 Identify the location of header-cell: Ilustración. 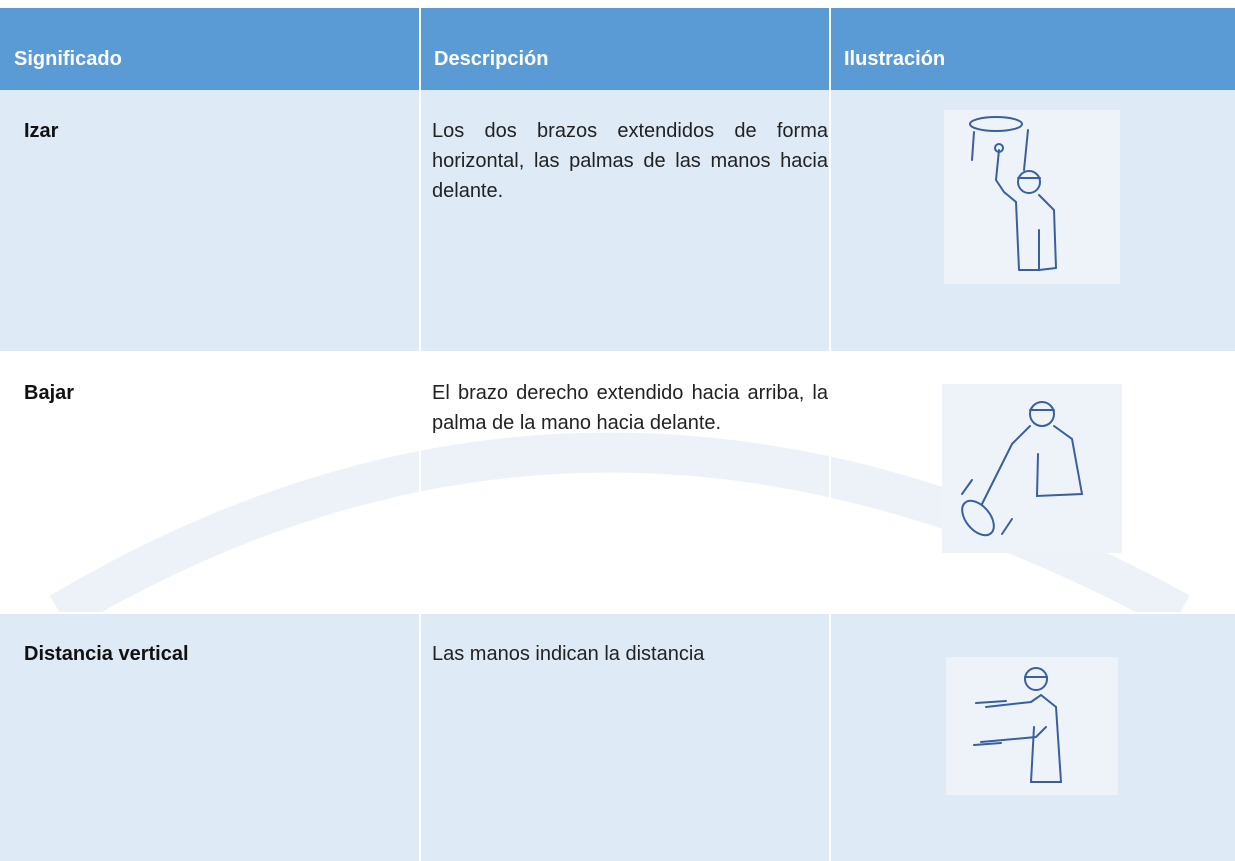
(1032, 49).